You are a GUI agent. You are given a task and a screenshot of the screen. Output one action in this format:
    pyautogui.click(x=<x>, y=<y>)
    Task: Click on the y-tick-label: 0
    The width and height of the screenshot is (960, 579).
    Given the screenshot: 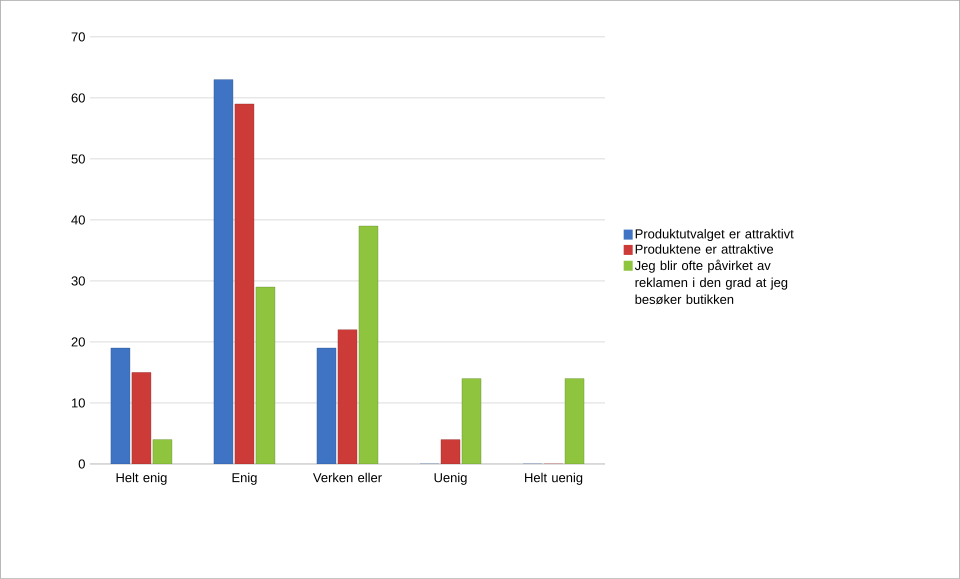 What is the action you would take?
    pyautogui.click(x=81, y=464)
    